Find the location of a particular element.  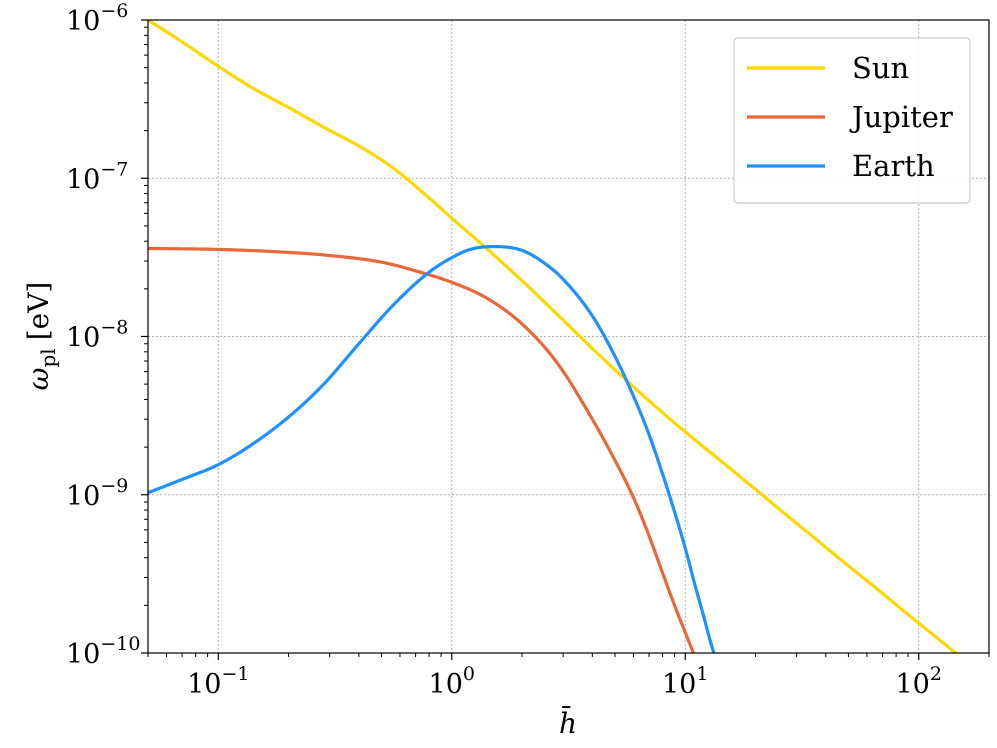

legend-label-jupiter: Jupiter is located at coordinates (901, 117).